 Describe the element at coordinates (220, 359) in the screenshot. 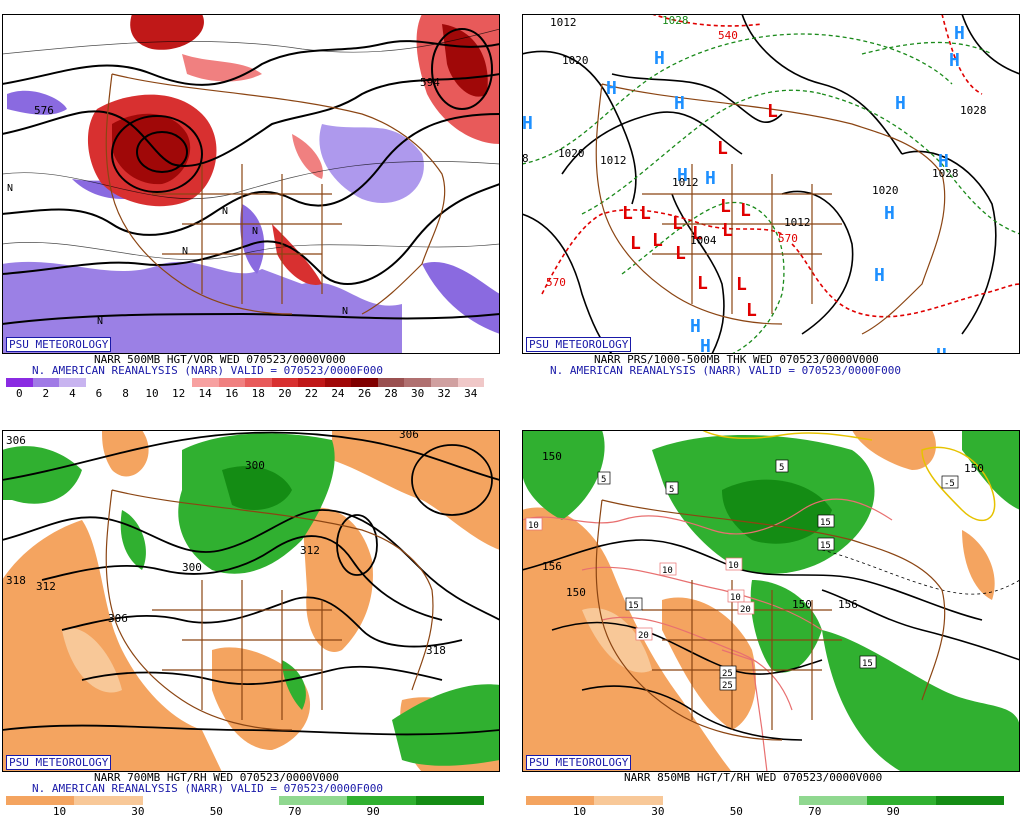

I see `panel-title: NARR 500MB HGT/VOR WED 070523/0000V000` at that location.